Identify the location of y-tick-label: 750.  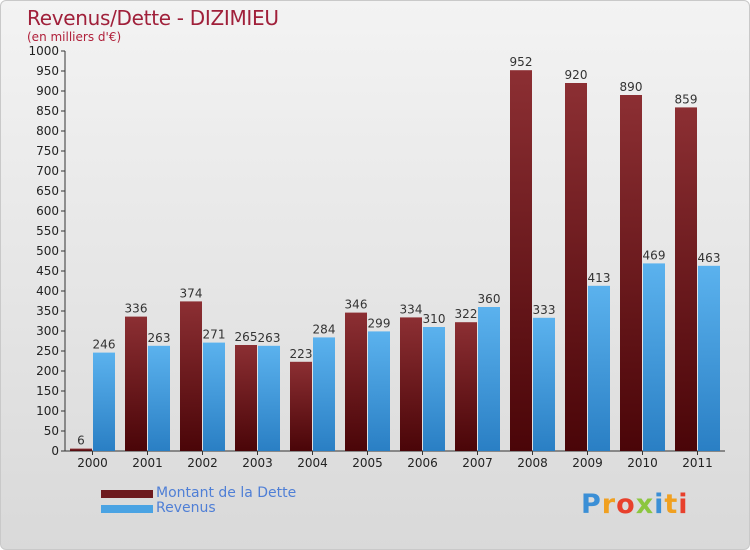
(47, 151).